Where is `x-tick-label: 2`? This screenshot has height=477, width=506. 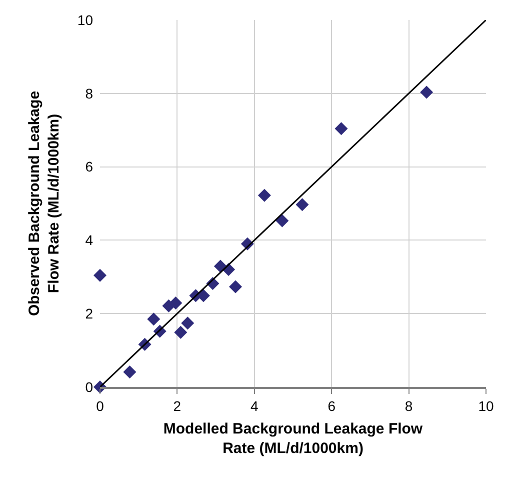
x-tick-label: 2 is located at coordinates (177, 406).